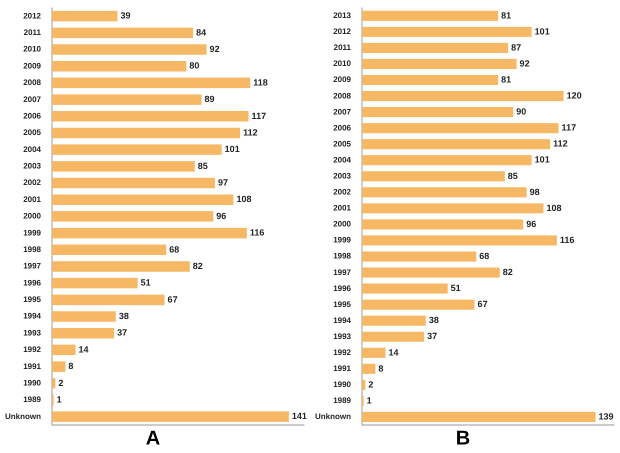  Describe the element at coordinates (342, 31) in the screenshot. I see `y-tick-label: 2012` at that location.